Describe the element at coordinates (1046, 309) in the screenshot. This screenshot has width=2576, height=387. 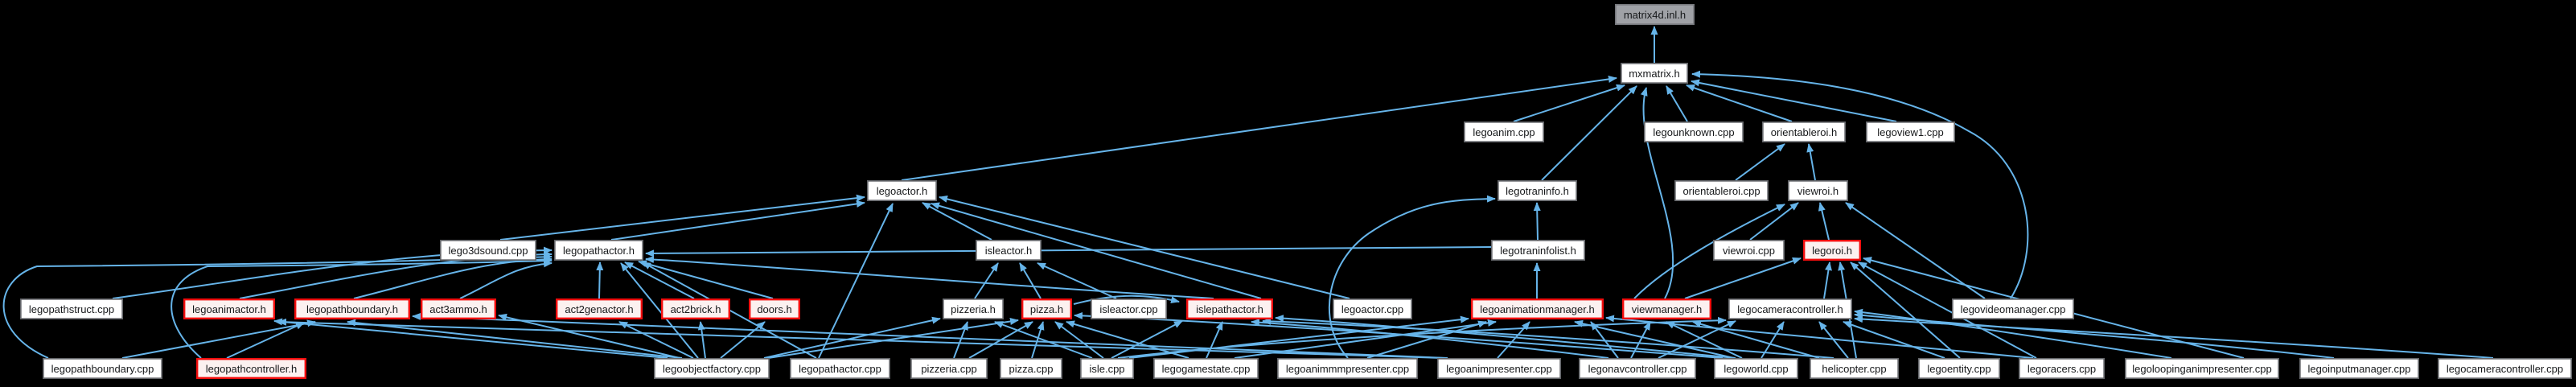
I see `svg-text: pizza.h` at that location.